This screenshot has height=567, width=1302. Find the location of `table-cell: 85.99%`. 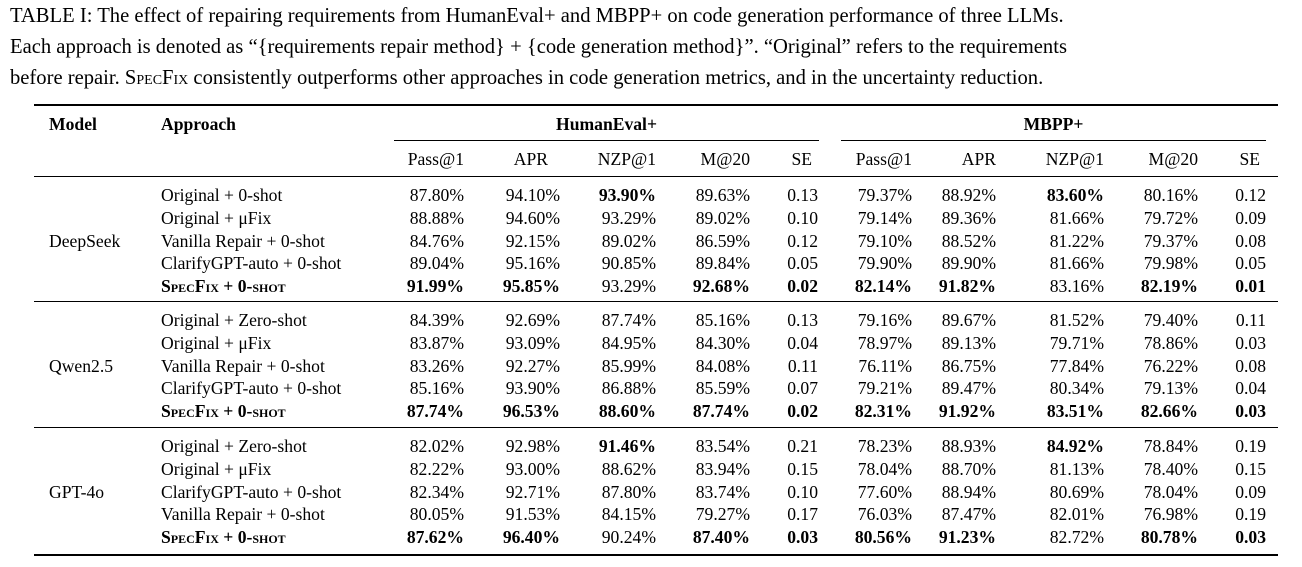

table-cell: 85.99% is located at coordinates (628, 365).